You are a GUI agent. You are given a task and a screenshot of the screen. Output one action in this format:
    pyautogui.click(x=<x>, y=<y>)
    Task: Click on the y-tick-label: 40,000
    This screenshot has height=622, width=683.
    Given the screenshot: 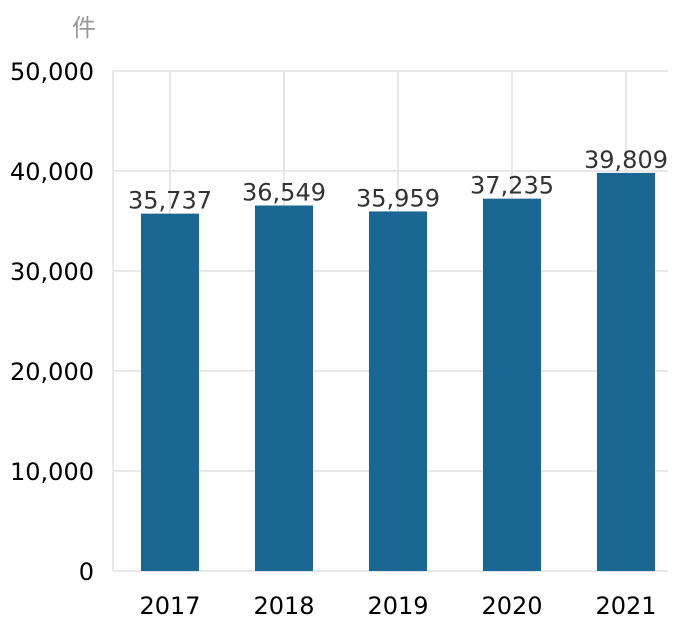 What is the action you would take?
    pyautogui.click(x=52, y=172)
    